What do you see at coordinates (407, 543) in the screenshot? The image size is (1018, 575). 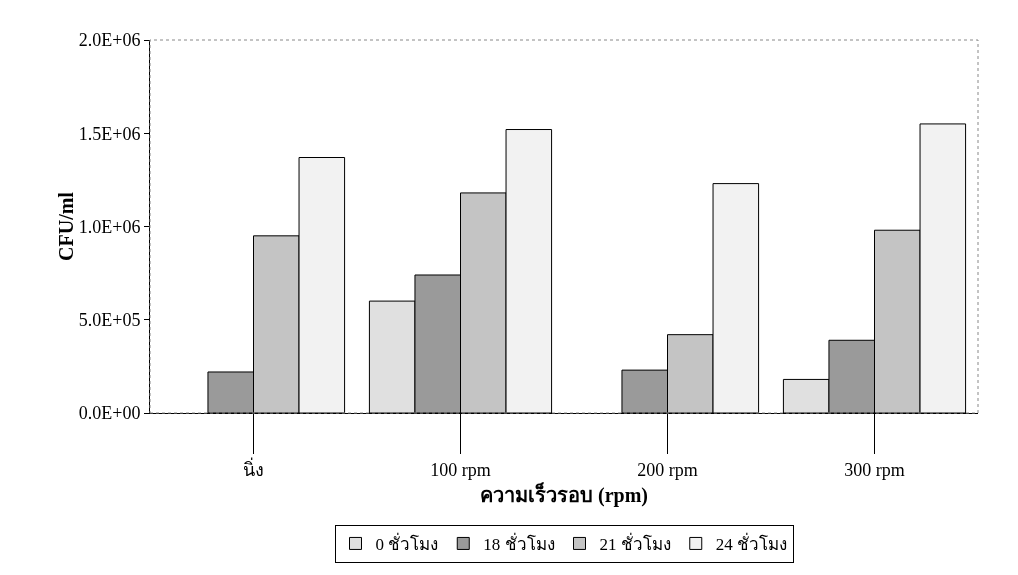 I see `legend-label: 0 ชั่วโมง` at bounding box center [407, 543].